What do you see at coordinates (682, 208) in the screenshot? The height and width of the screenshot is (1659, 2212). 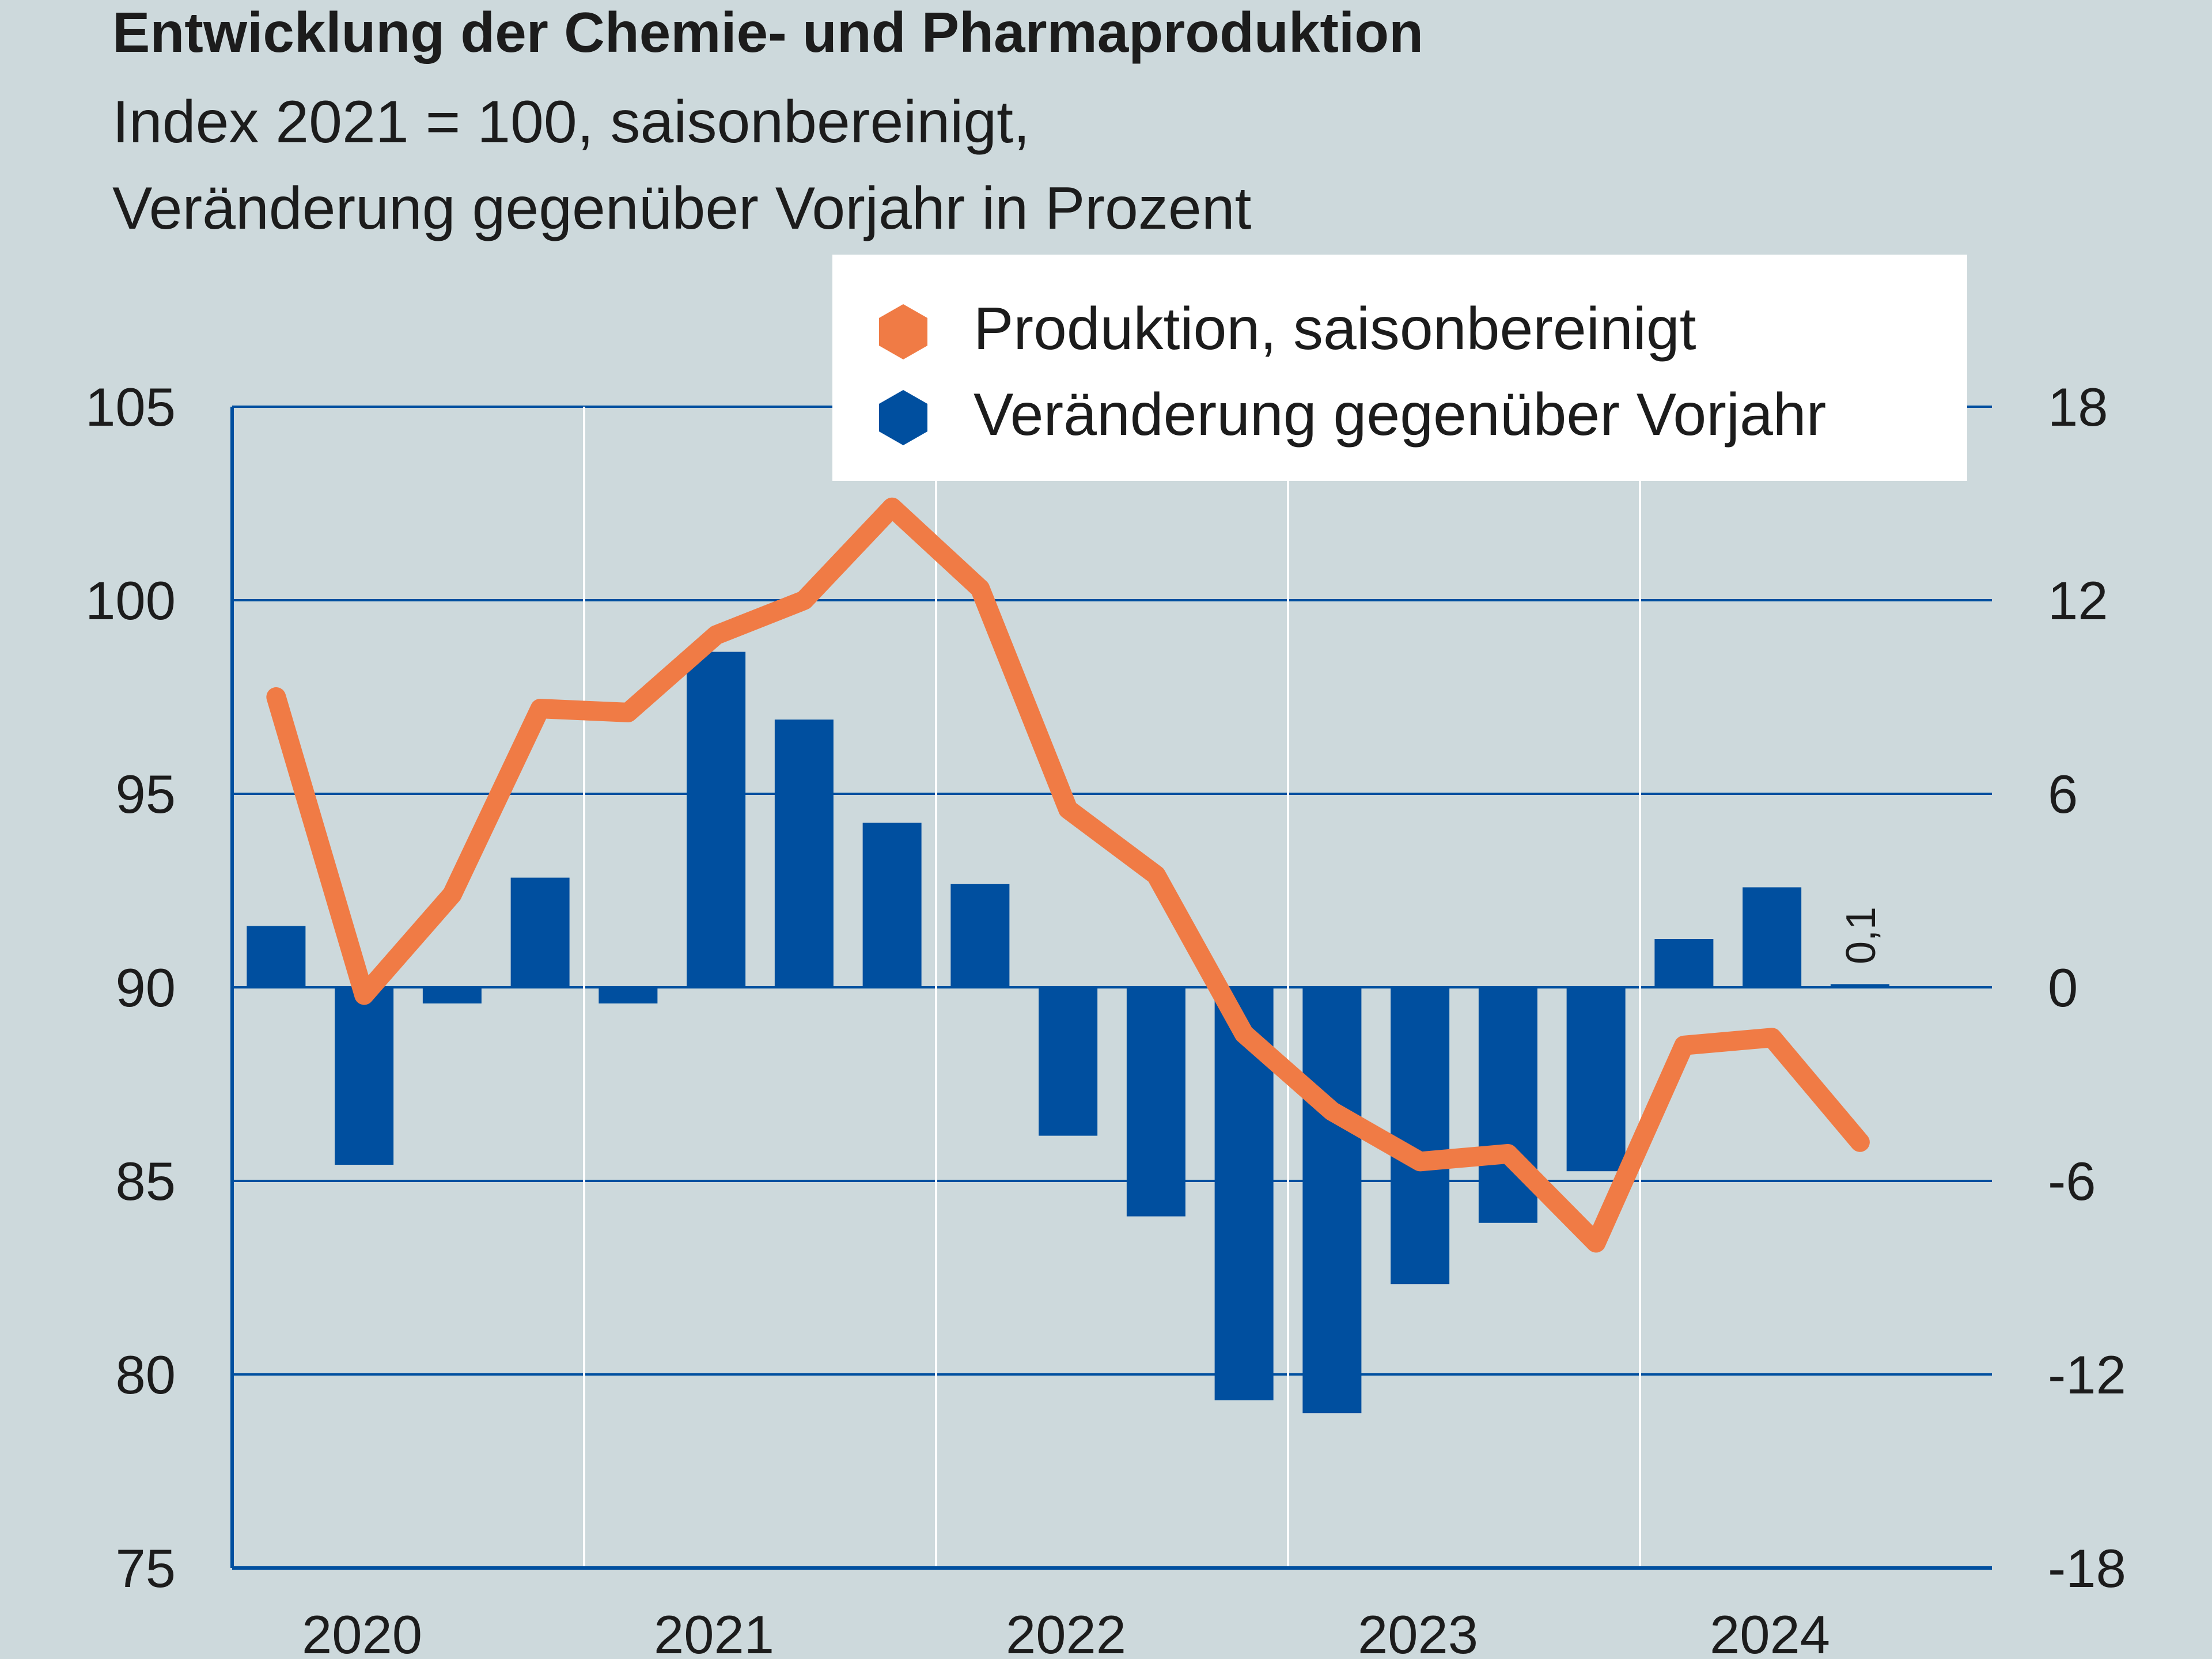 I see `chart-subtitle-line2: Veränderung gegenüber Vorjahr in Prozent` at bounding box center [682, 208].